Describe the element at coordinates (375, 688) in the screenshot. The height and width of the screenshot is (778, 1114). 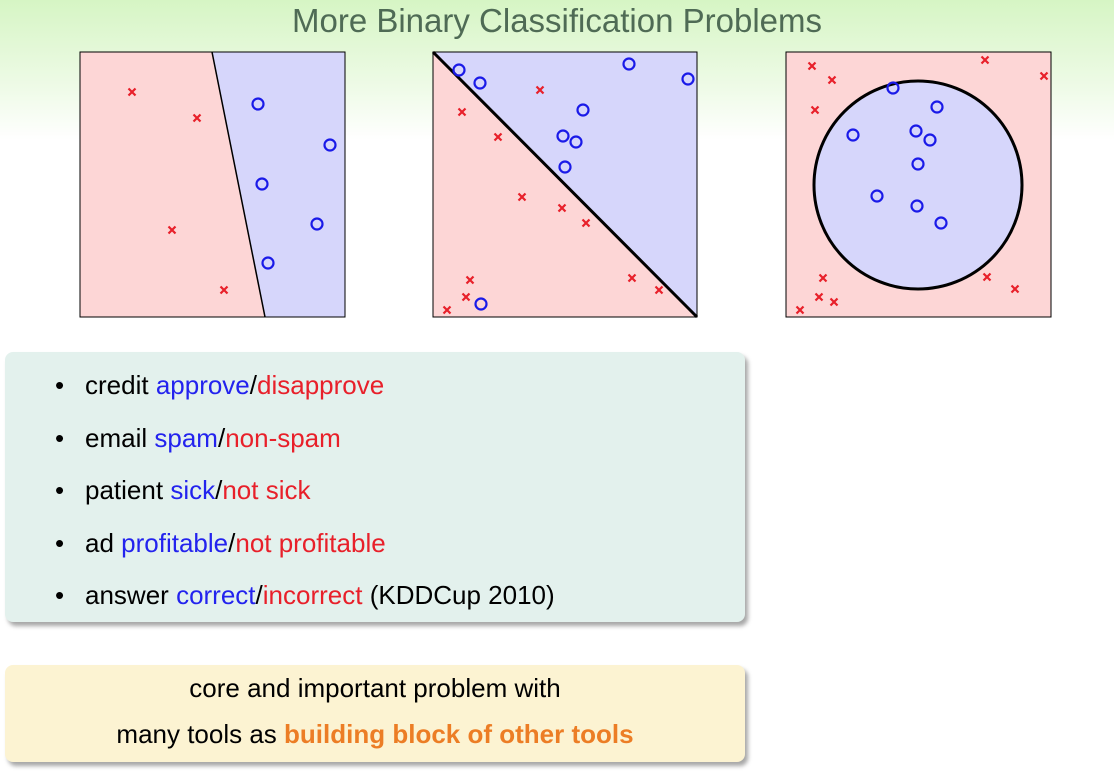
I see `callout-line: core and important problem with` at that location.